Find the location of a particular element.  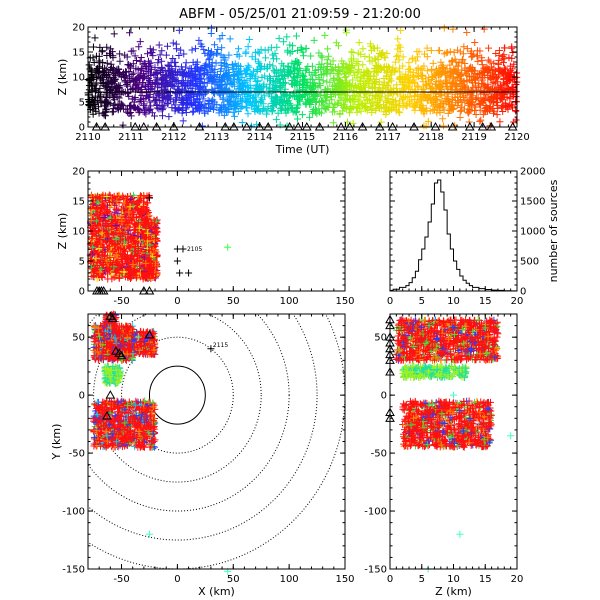

x-axis-label: Time (UT) is located at coordinates (302, 149).